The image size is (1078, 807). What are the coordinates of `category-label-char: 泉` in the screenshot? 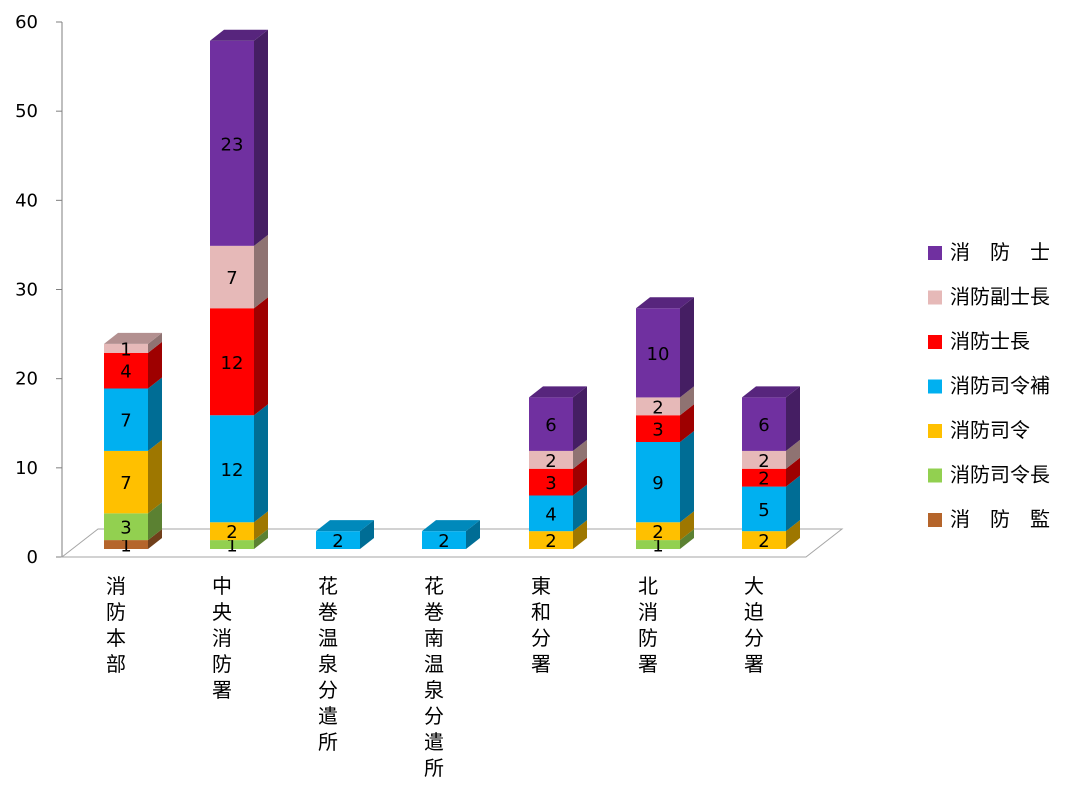 It's located at (434, 690).